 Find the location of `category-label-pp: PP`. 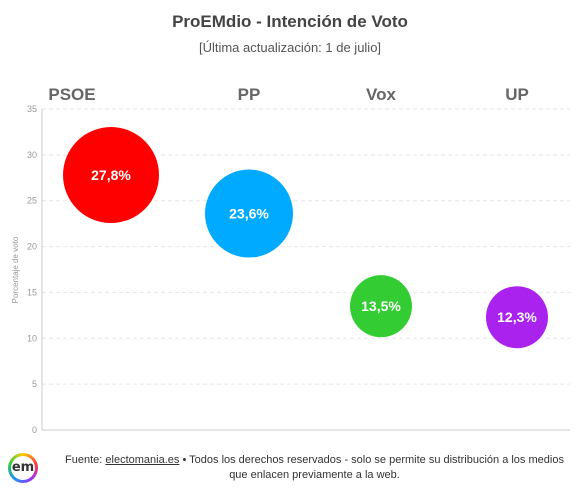

category-label-pp: PP is located at coordinates (249, 94).